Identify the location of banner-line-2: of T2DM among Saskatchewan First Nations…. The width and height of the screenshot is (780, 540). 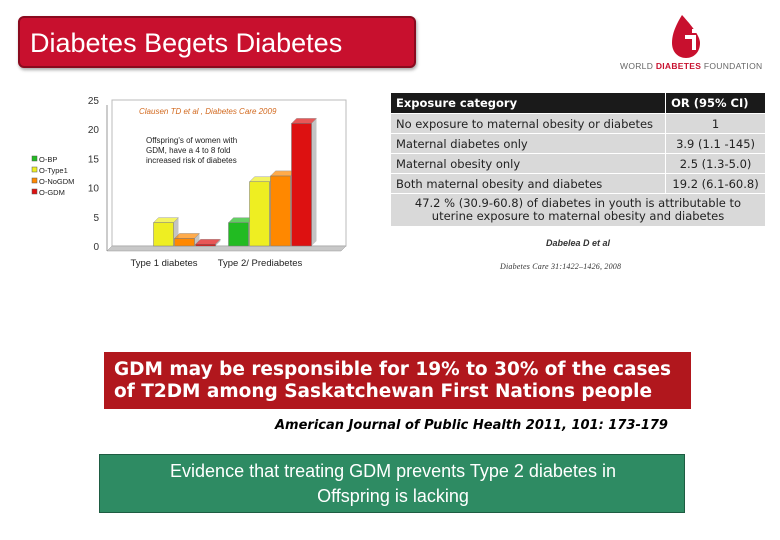
(383, 391).